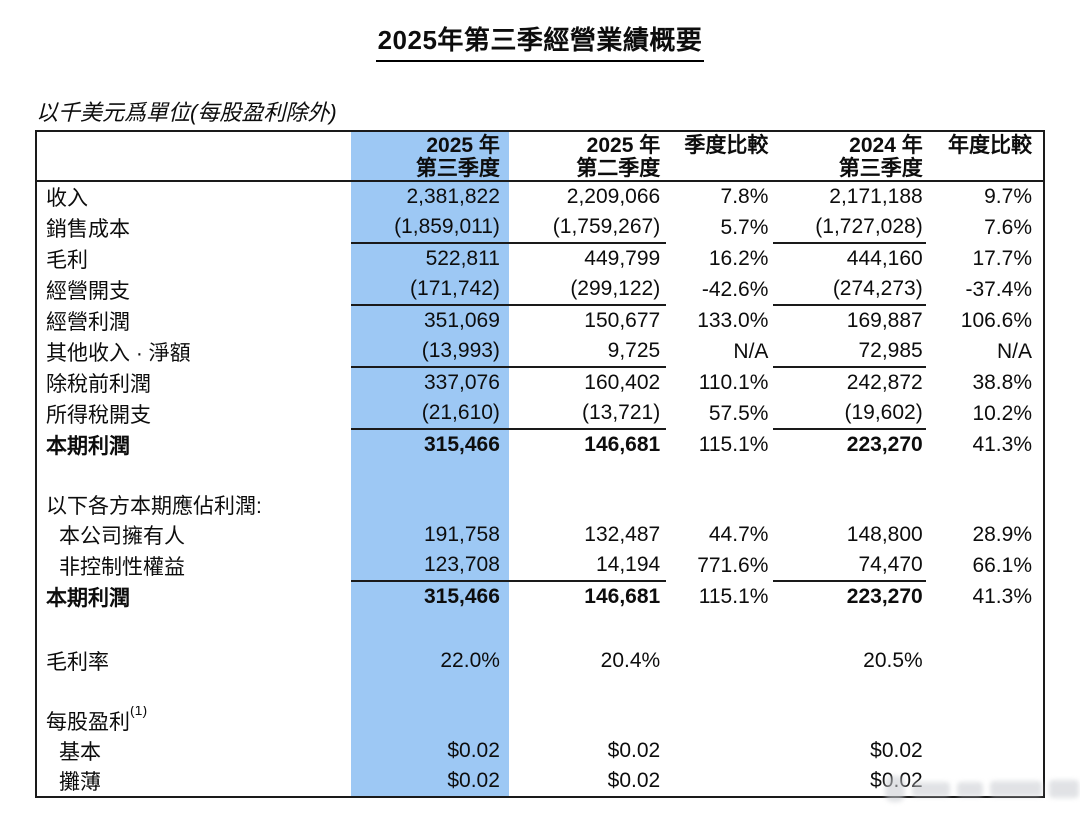 The image size is (1080, 829). Describe the element at coordinates (738, 258) in the screenshot. I see `cell: 16.2%` at that location.